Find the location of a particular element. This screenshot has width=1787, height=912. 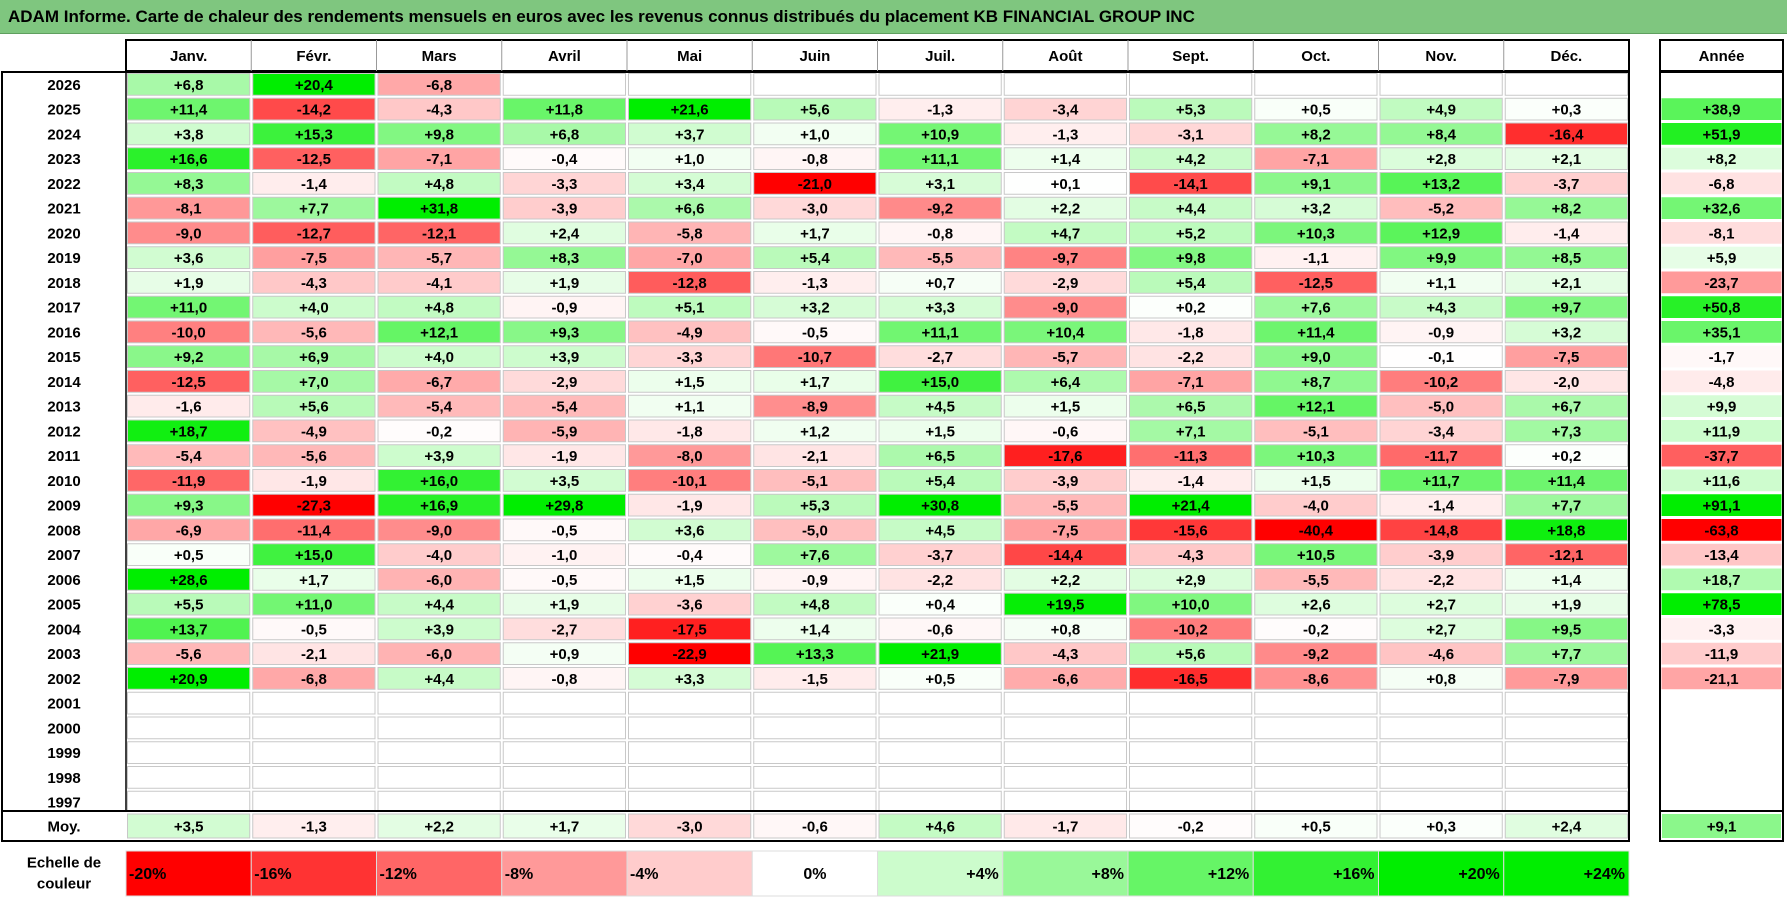

average-value: +4,6 is located at coordinates (940, 827).